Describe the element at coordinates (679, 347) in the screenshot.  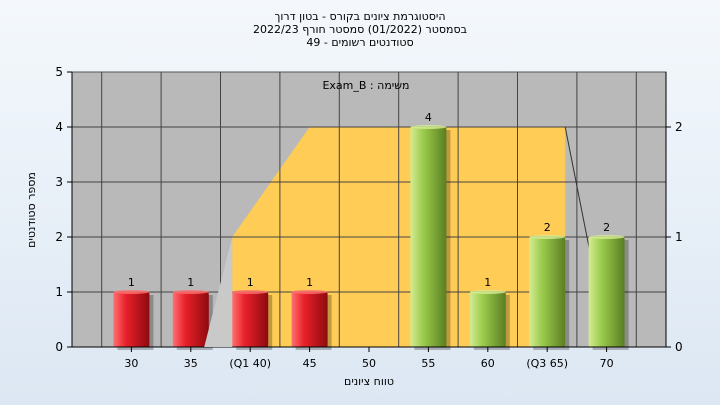
I see `y2-tick-label: 0` at that location.